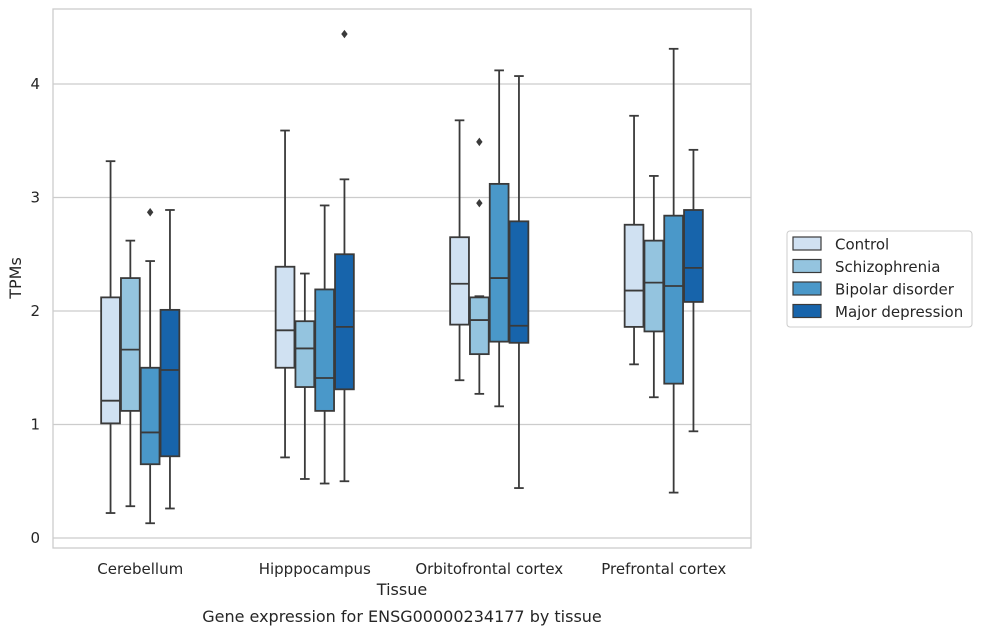 This screenshot has width=983, height=634. What do you see at coordinates (401, 589) in the screenshot?
I see `x-axis-label: Tissue` at bounding box center [401, 589].